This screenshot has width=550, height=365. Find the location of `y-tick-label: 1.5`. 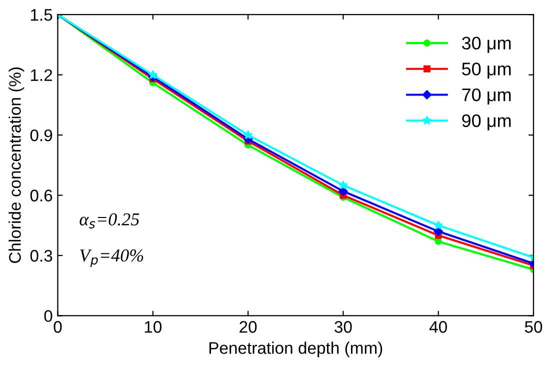

y-tick-label: 1.5 is located at coordinates (41, 15).